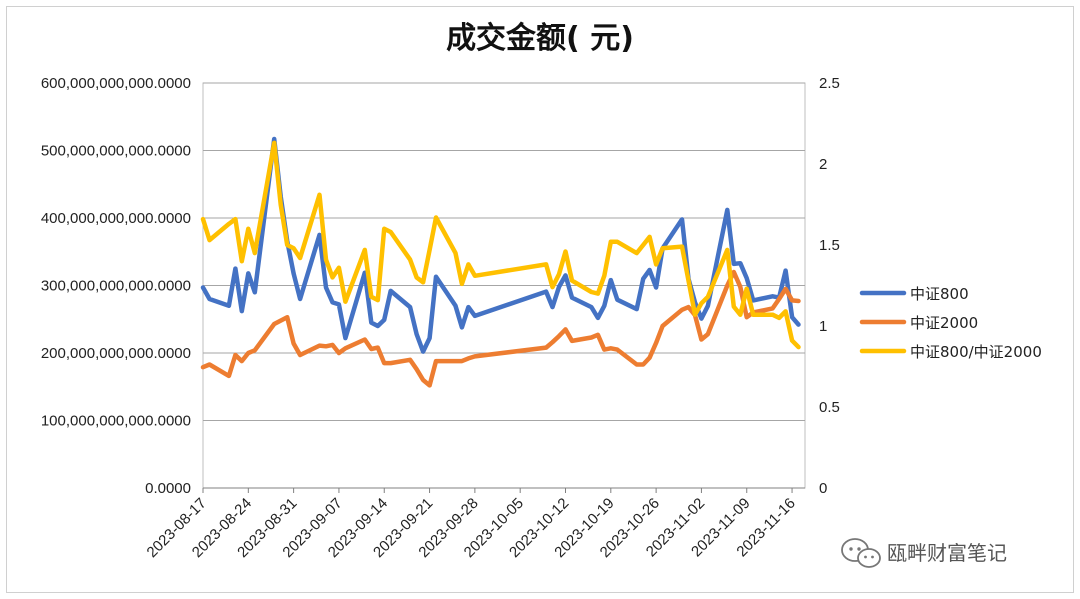 This screenshot has height=599, width=1080. Describe the element at coordinates (540, 38) in the screenshot. I see `chart-title: 成交金额( 元)` at that location.